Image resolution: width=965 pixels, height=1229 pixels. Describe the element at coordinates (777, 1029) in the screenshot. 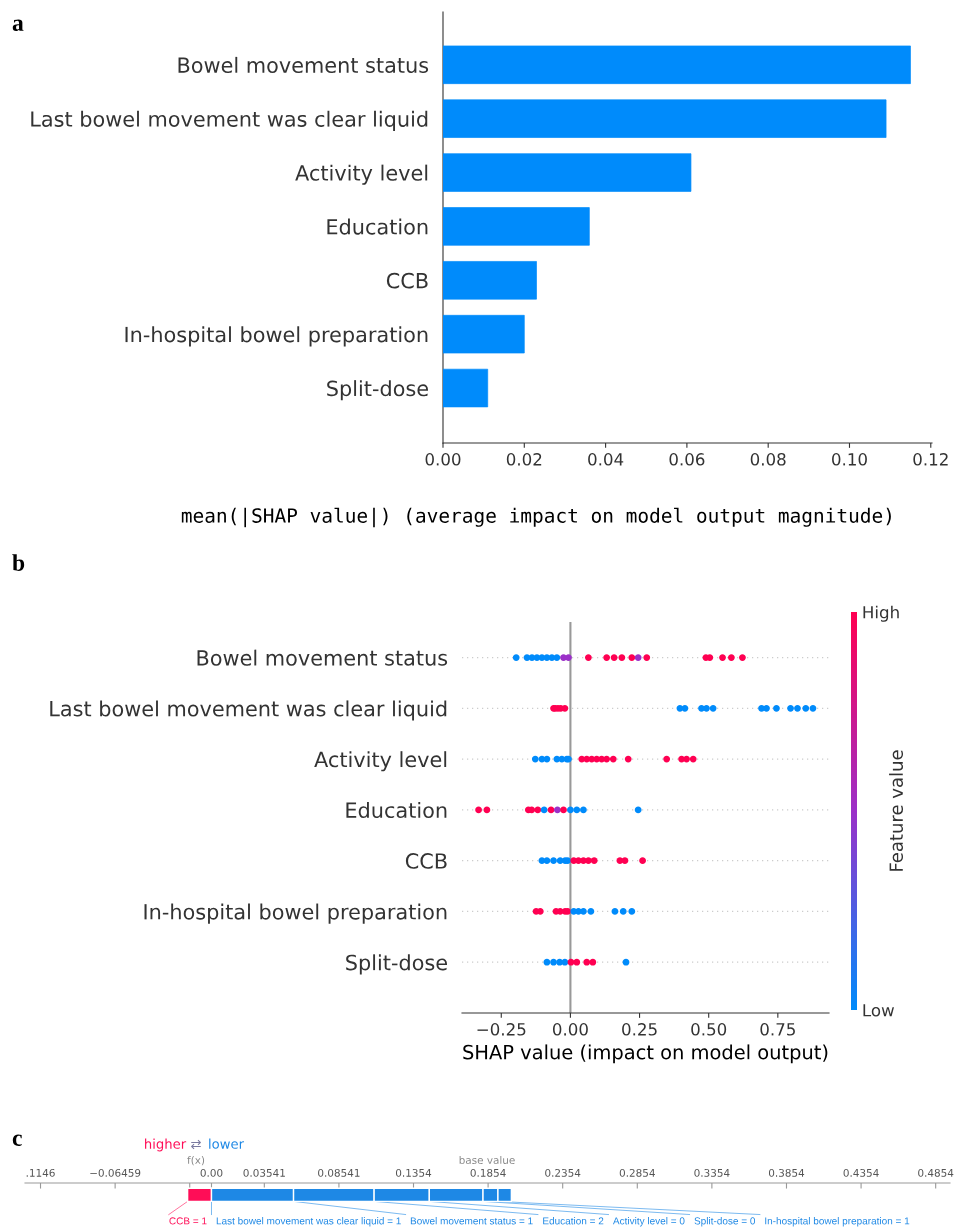

I see `x-tick-label: 0.75` at that location.